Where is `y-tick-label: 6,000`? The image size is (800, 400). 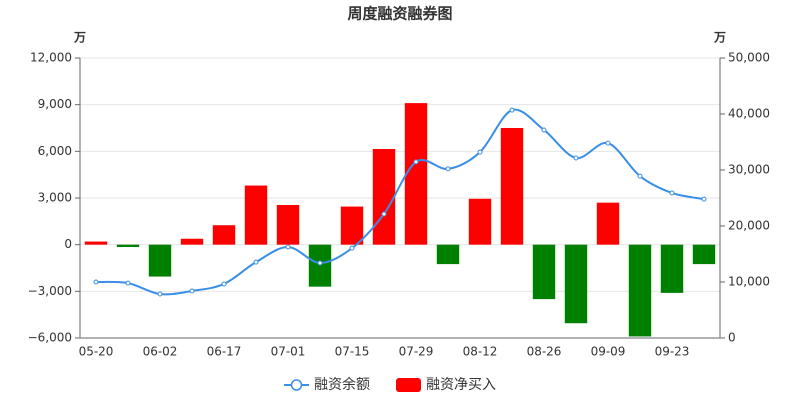 y-tick-label: 6,000 is located at coordinates (55, 151).